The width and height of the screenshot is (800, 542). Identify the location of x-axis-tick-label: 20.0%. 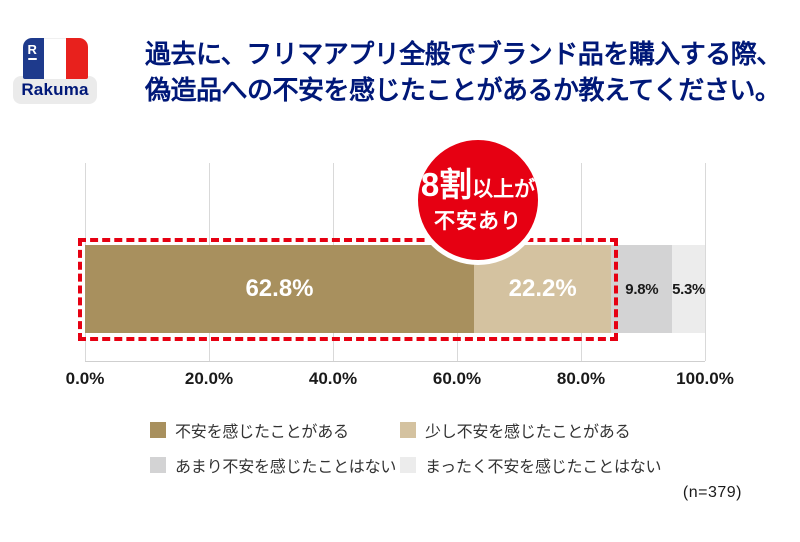
(209, 378).